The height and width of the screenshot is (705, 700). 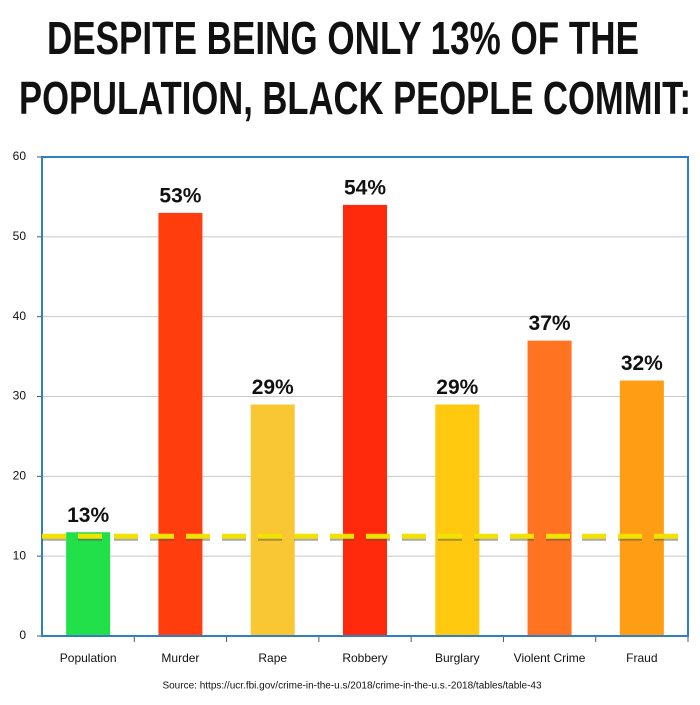 What do you see at coordinates (642, 363) in the screenshot?
I see `data-label: 32%` at bounding box center [642, 363].